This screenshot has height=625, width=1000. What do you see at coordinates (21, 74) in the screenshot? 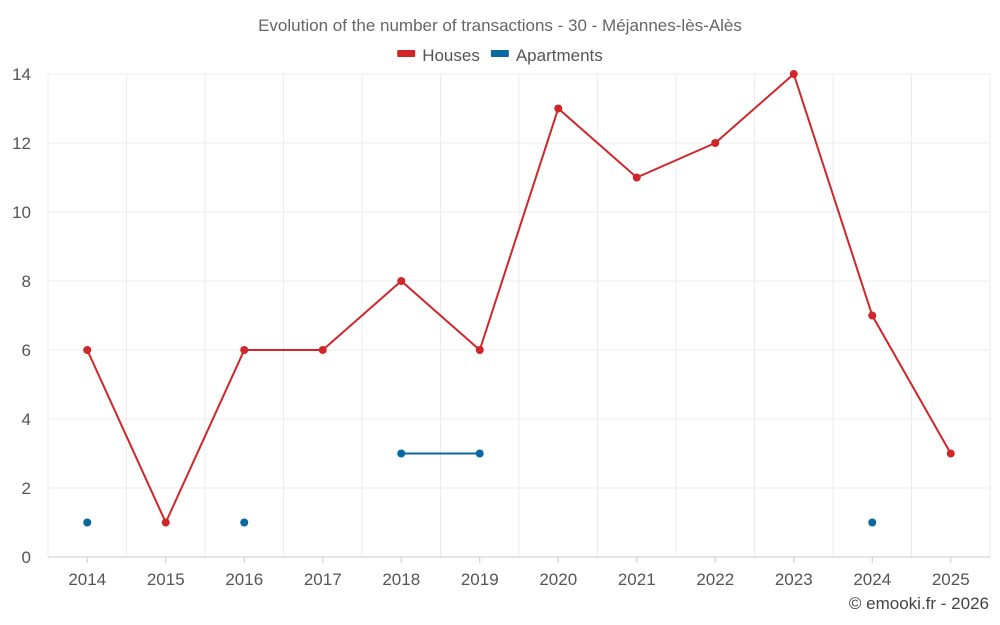
I see `y-tick-label: 14` at bounding box center [21, 74].